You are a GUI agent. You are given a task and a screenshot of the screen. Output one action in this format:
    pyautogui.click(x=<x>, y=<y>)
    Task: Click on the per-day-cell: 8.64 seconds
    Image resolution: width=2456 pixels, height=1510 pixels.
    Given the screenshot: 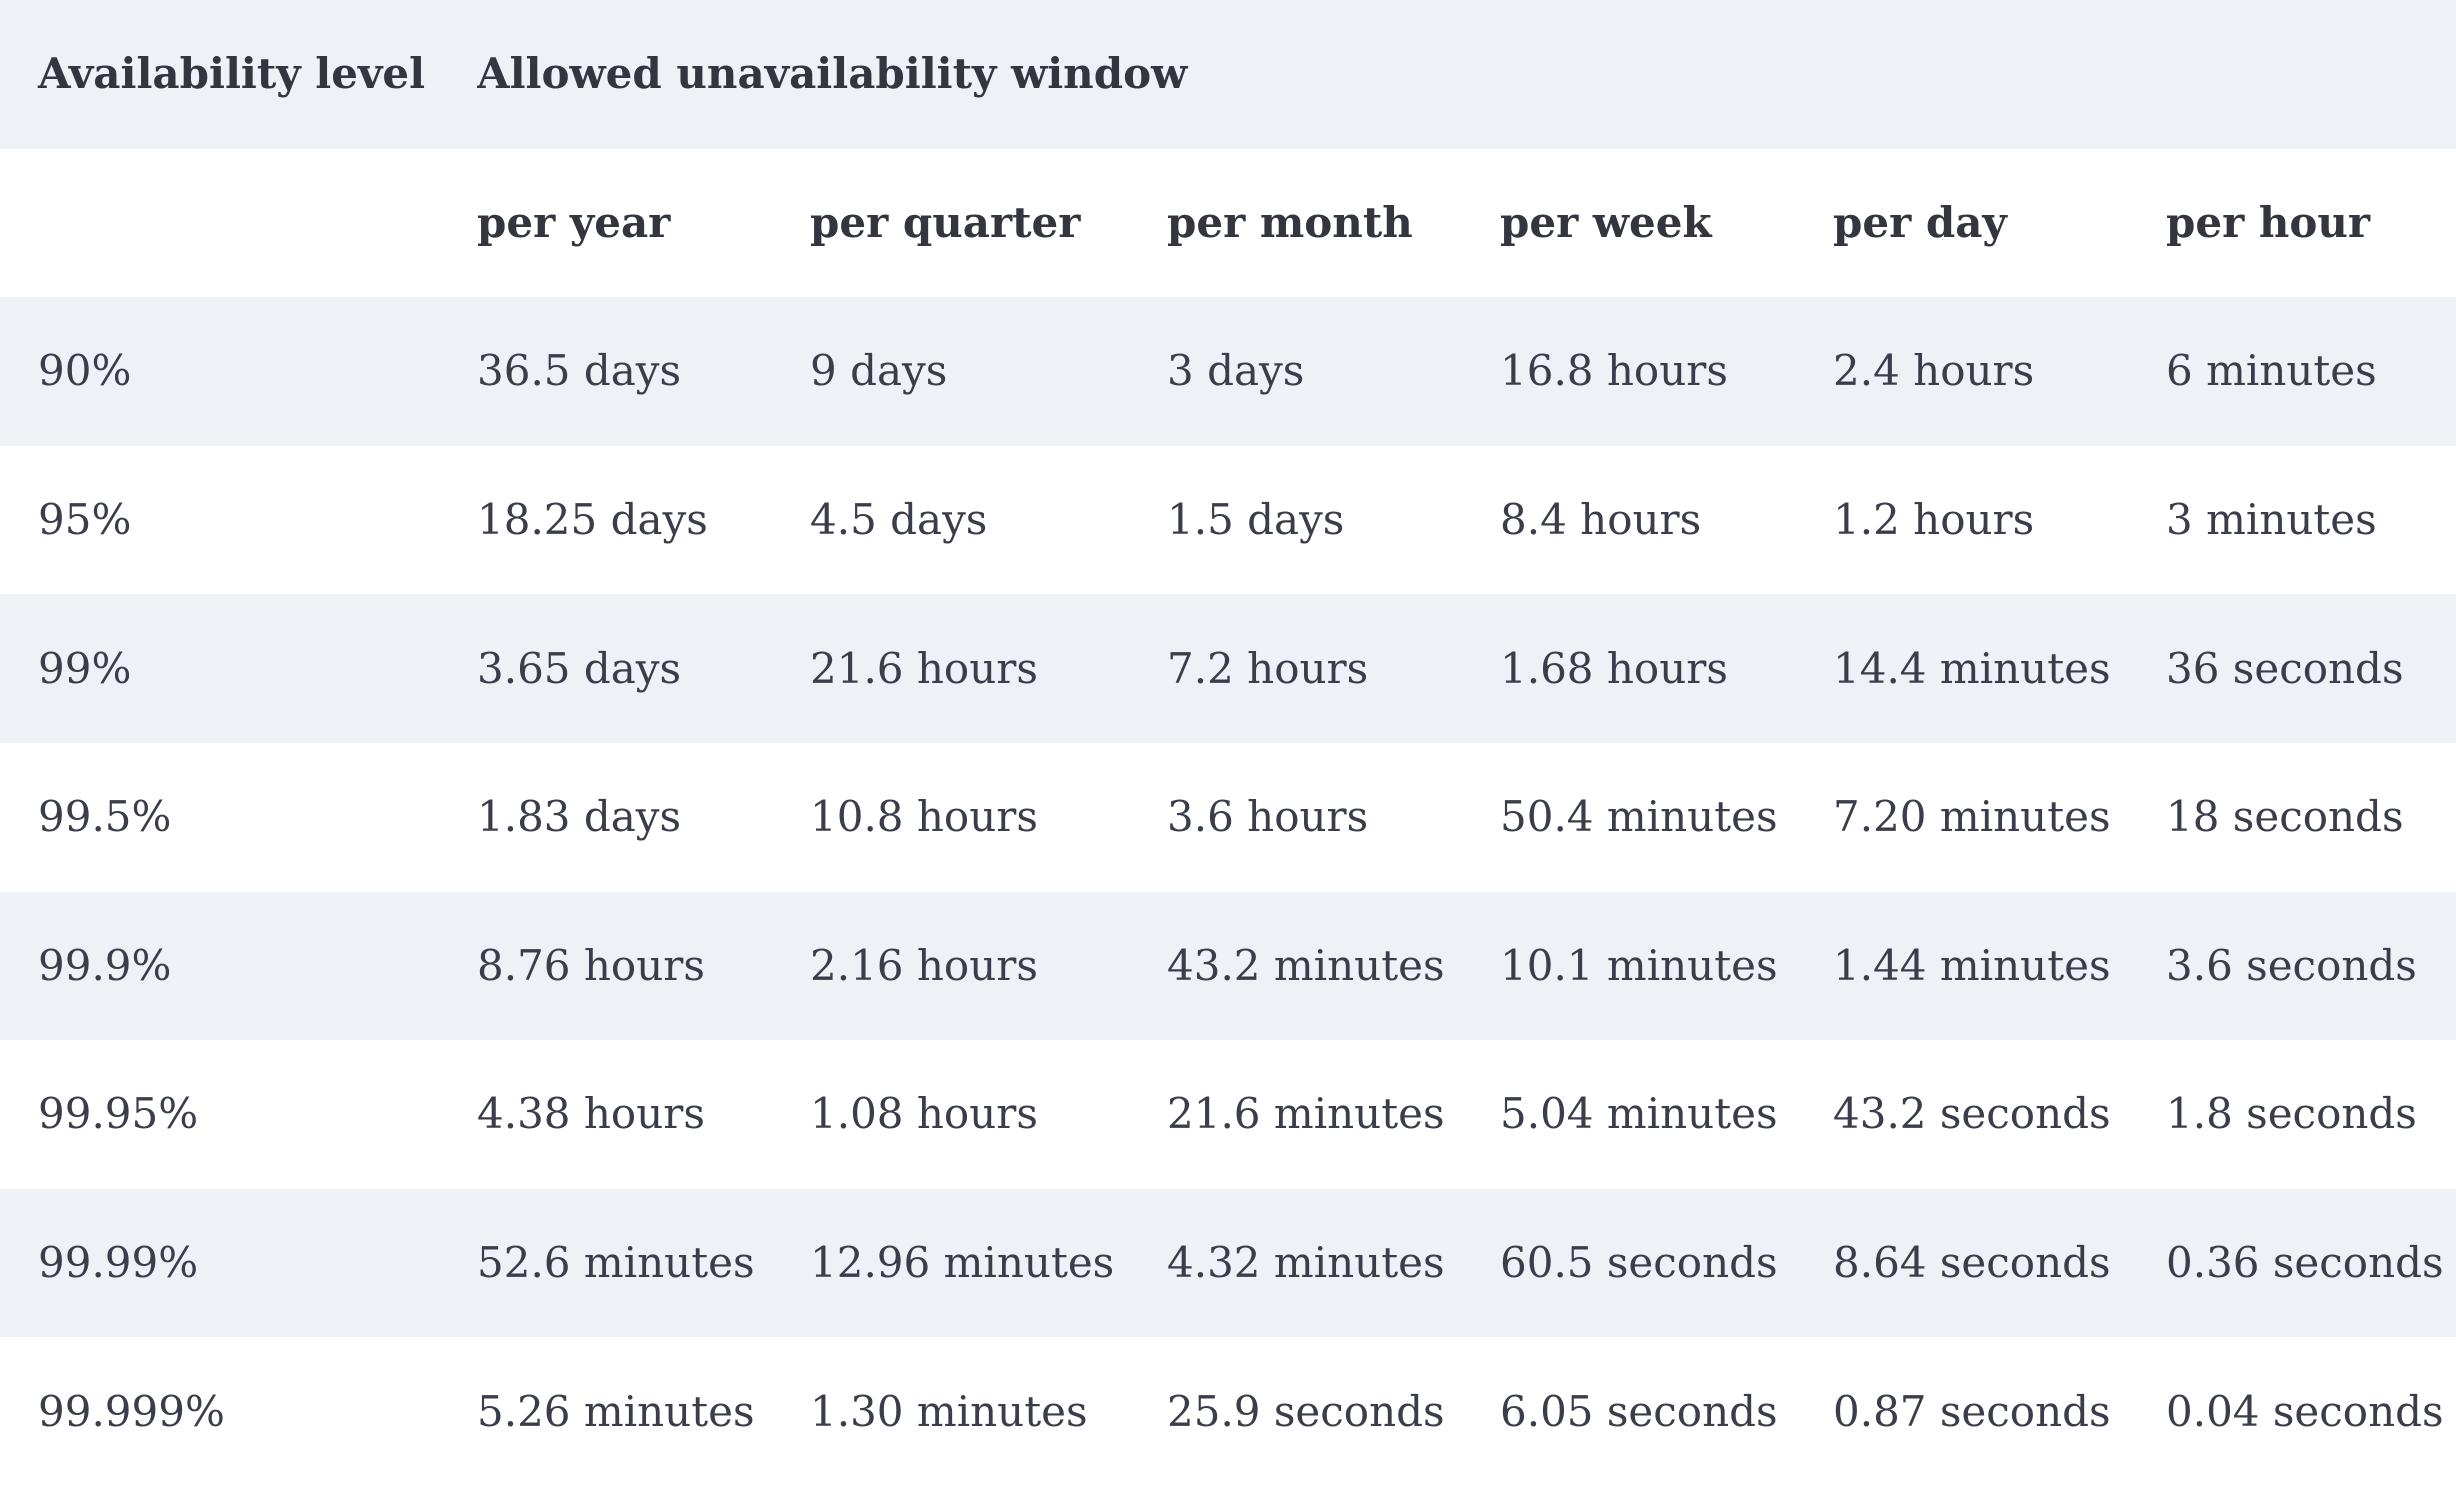 What is the action you would take?
    pyautogui.click(x=1972, y=1263)
    